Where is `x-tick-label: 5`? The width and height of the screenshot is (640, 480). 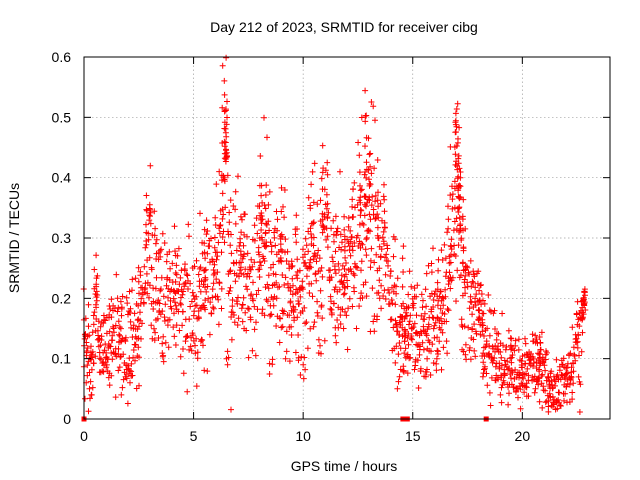 x-tick-label: 5 is located at coordinates (194, 436).